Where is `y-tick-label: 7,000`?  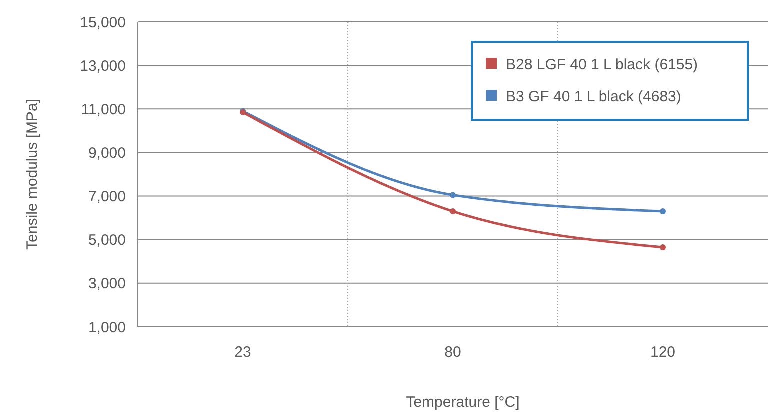
y-tick-label: 7,000 is located at coordinates (107, 197).